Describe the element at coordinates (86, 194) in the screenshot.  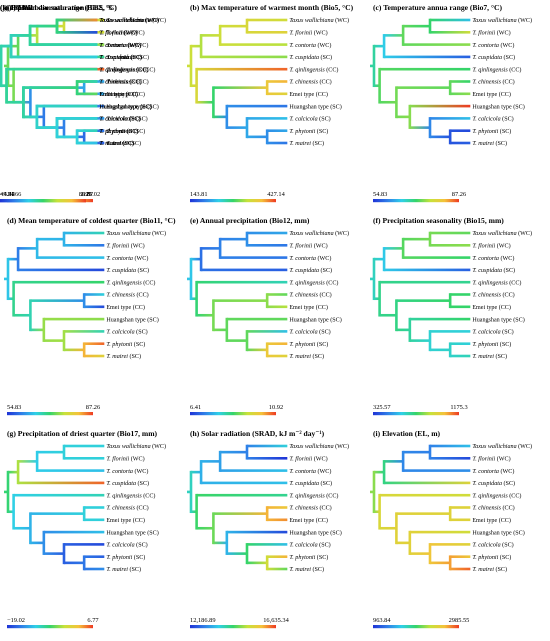
I see `scale-max-label: 89.57` at that location.